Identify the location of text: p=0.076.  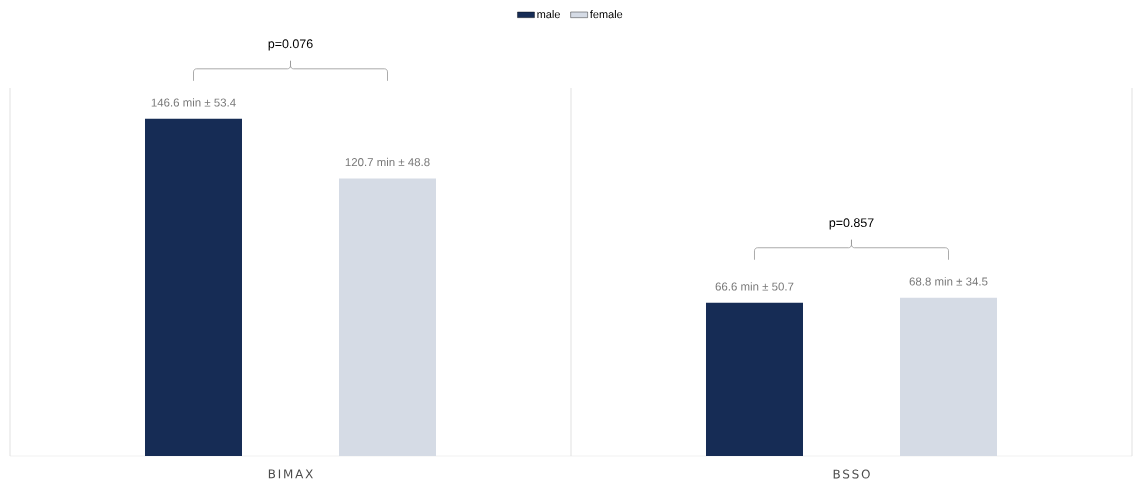
(290, 45).